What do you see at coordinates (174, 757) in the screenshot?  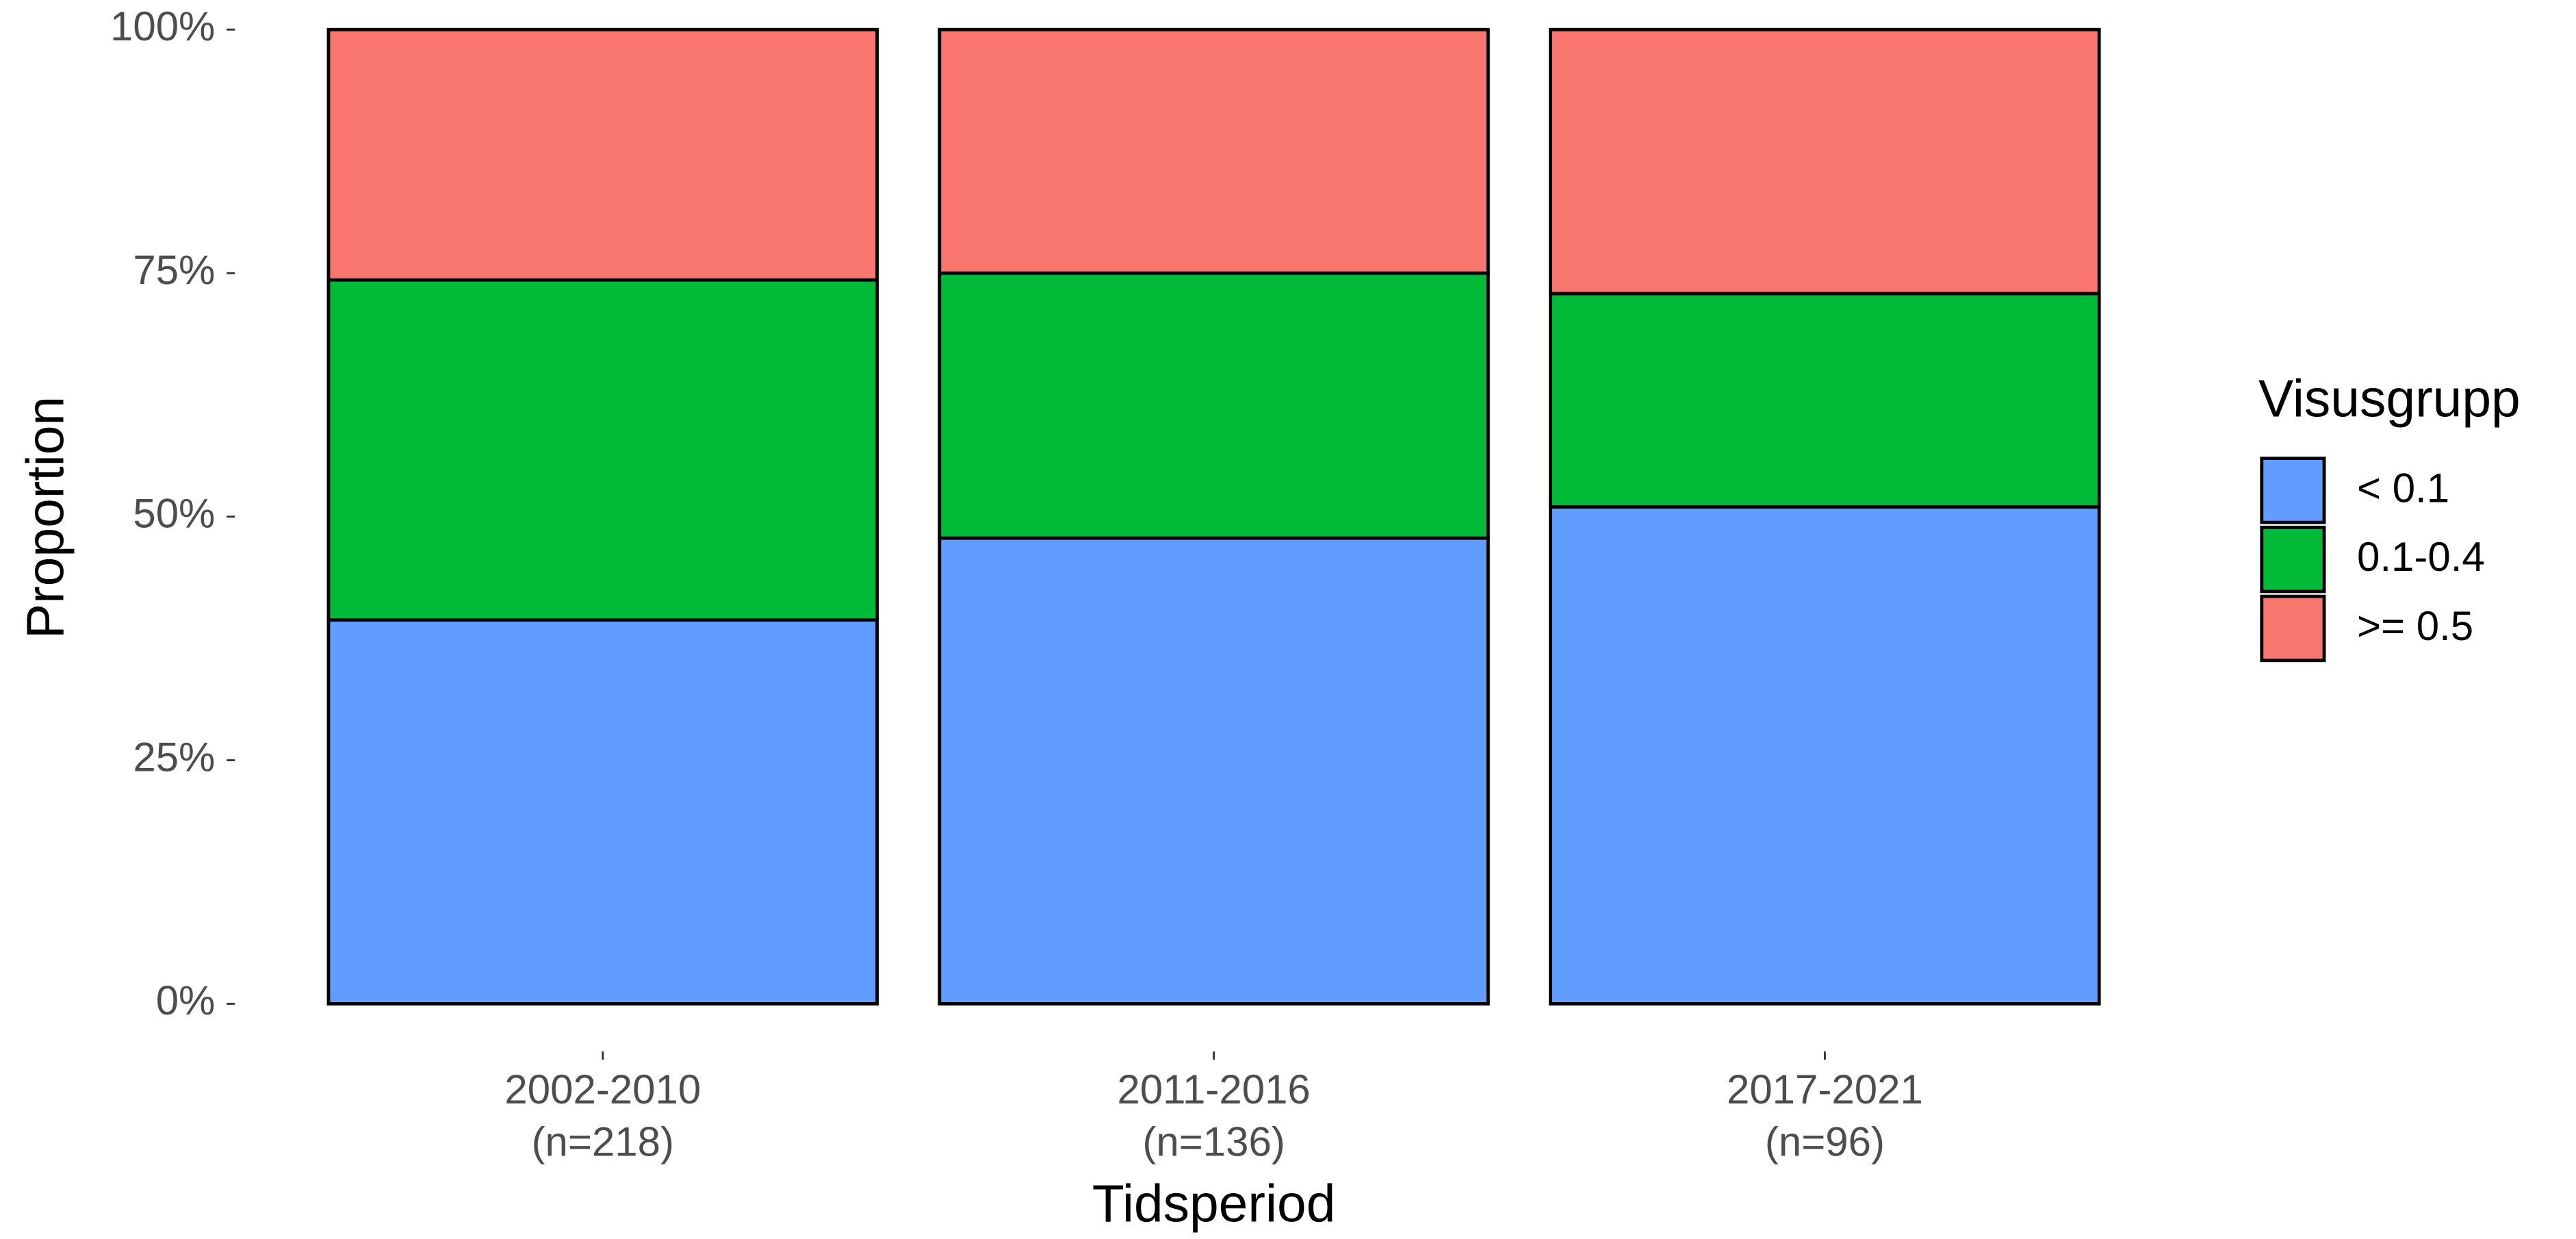 I see `y-tick-label: 25%` at bounding box center [174, 757].